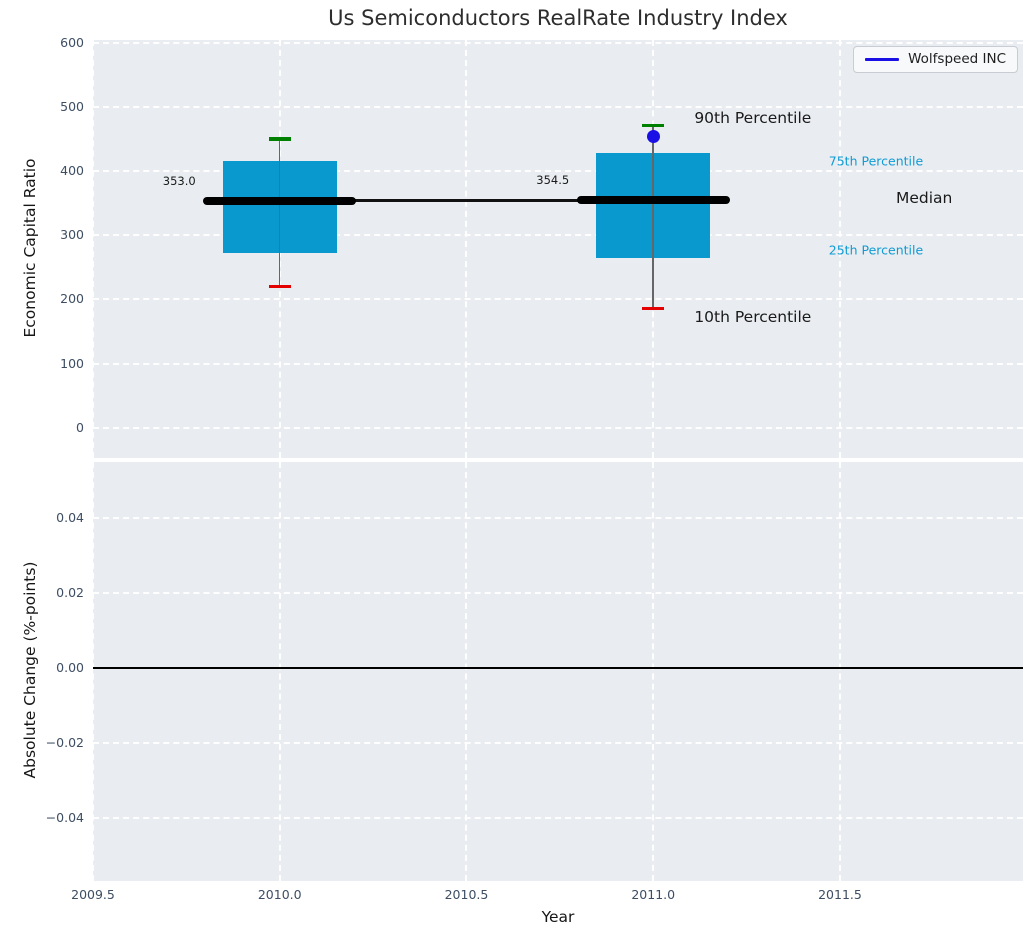 This screenshot has width=1034, height=942. I want to click on legend: Wolfspeed INC, so click(935, 59).